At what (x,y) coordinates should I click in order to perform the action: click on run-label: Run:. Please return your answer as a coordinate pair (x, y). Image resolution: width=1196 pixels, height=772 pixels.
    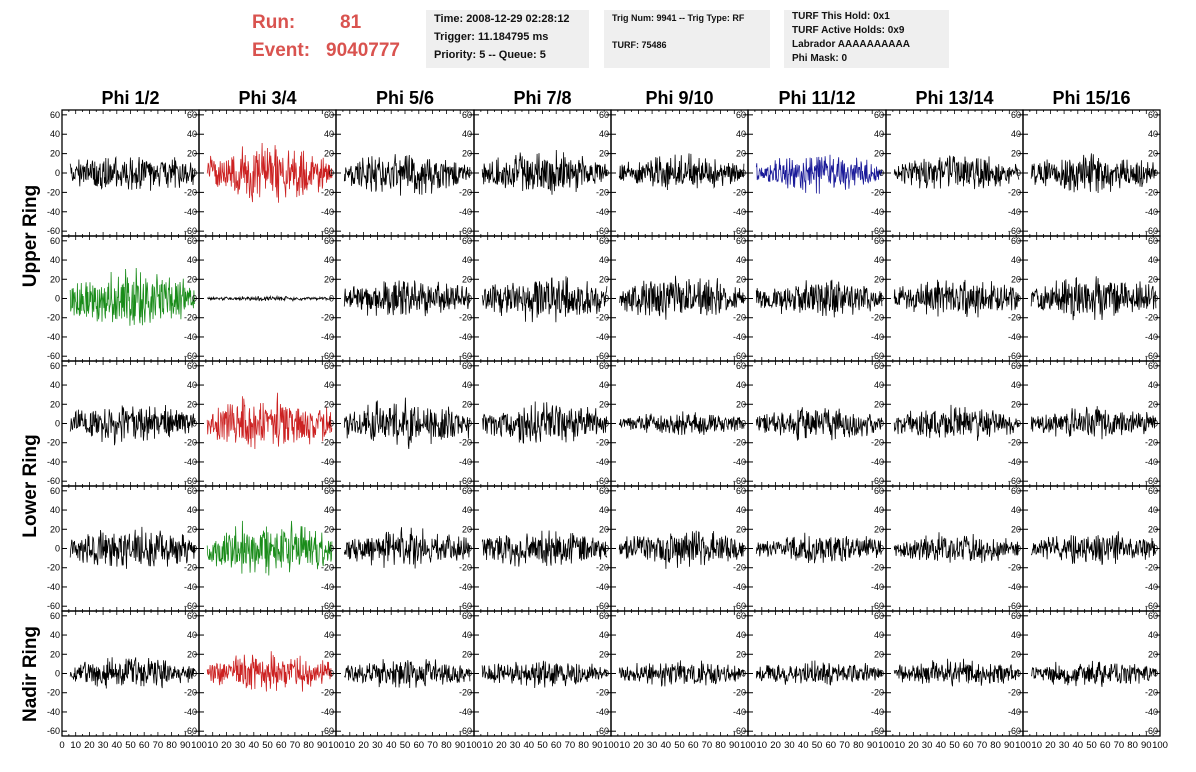
    Looking at the image, I should click on (274, 22).